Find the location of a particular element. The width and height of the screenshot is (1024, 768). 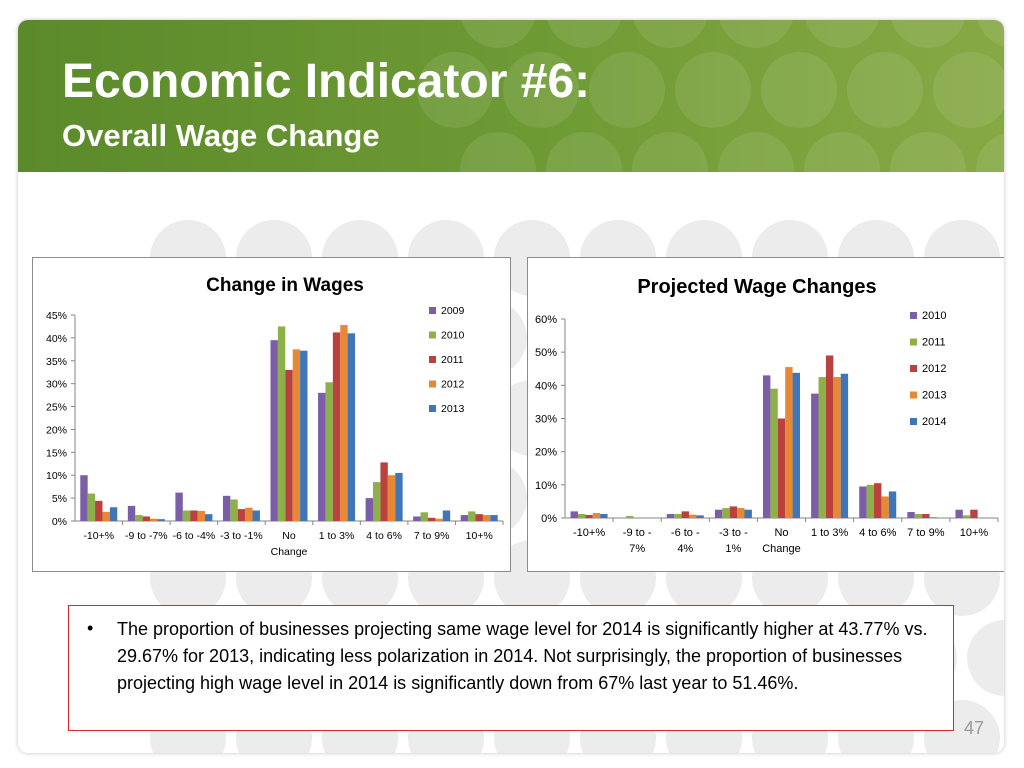

x-tick-label: -9 to - is located at coordinates (637, 533).